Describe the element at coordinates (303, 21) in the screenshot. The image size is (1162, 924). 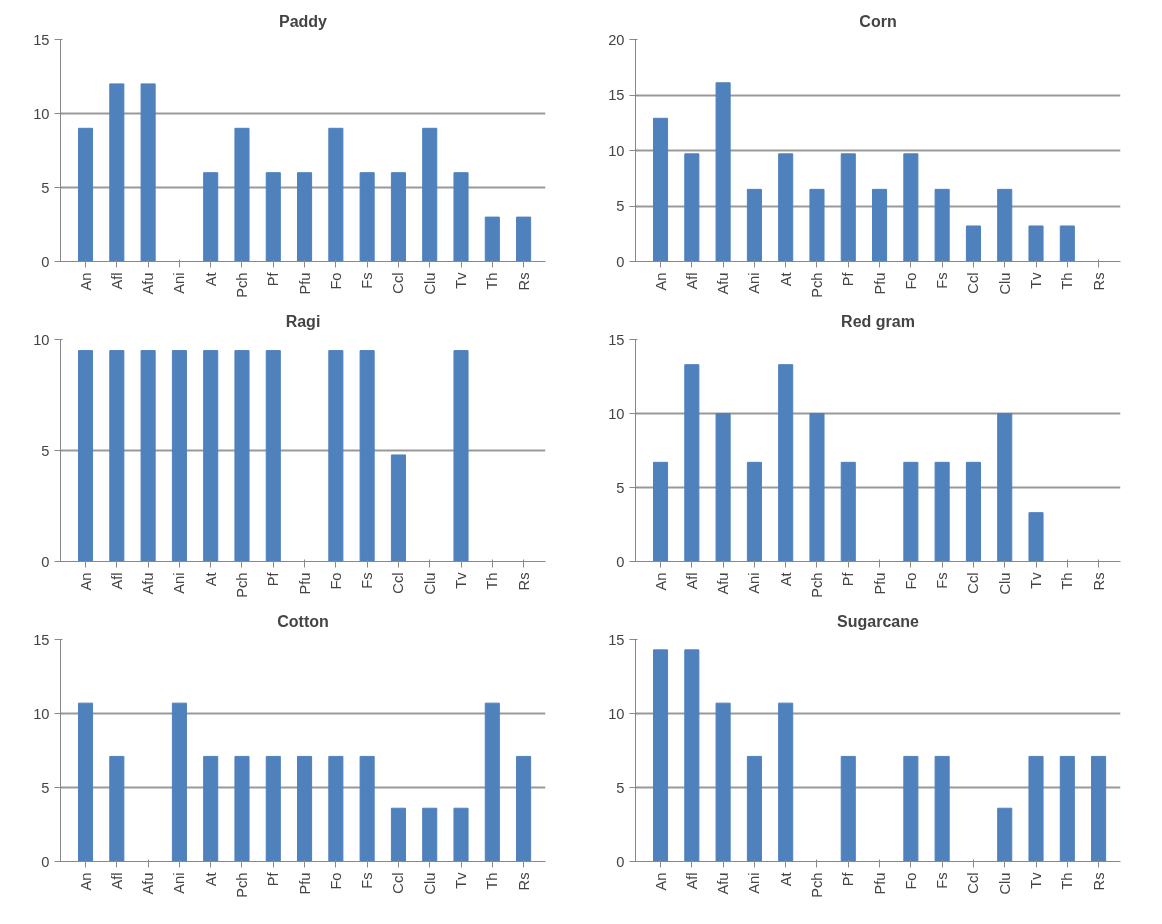
I see `chart-title: Paddy` at that location.